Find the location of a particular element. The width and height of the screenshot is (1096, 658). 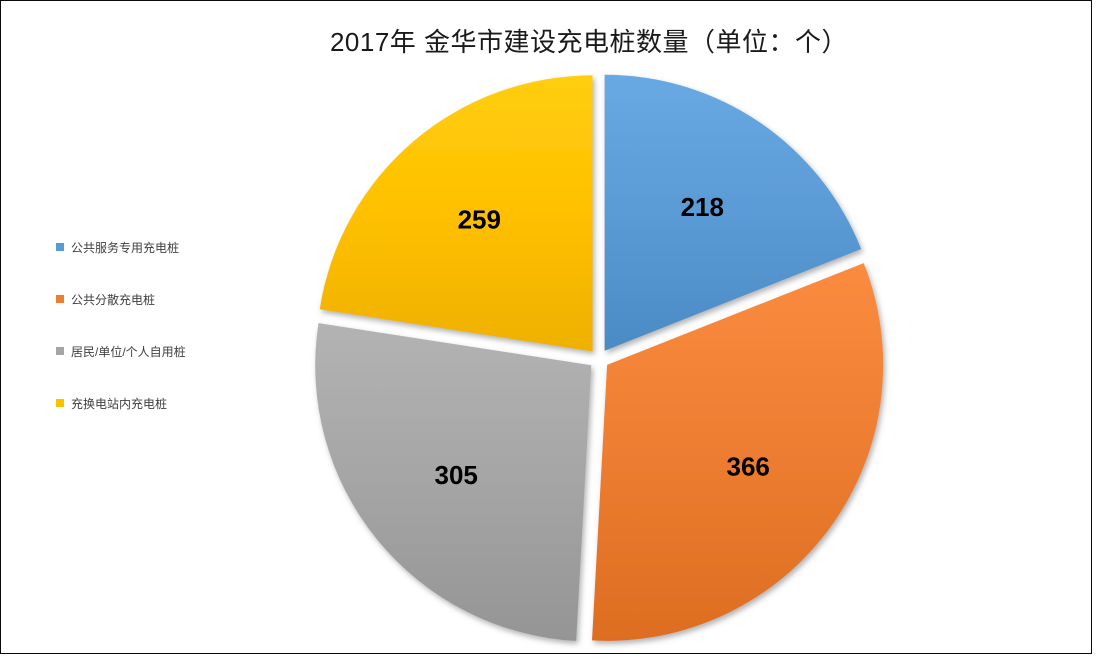

slice-value-label: 366 is located at coordinates (748, 466).